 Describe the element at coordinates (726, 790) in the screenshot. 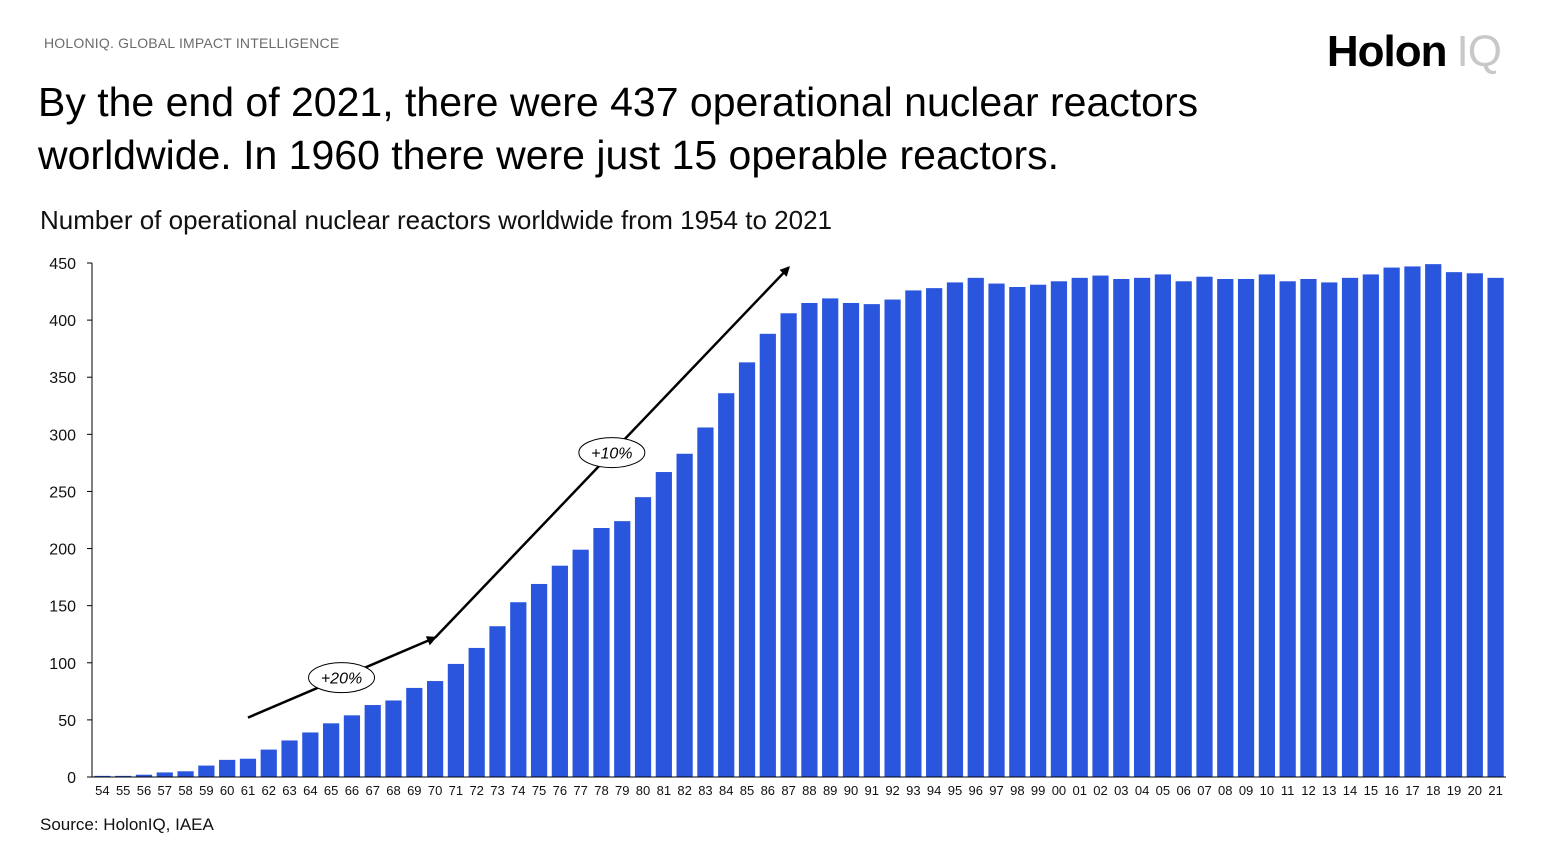

I see `x-tick-label: 84` at that location.